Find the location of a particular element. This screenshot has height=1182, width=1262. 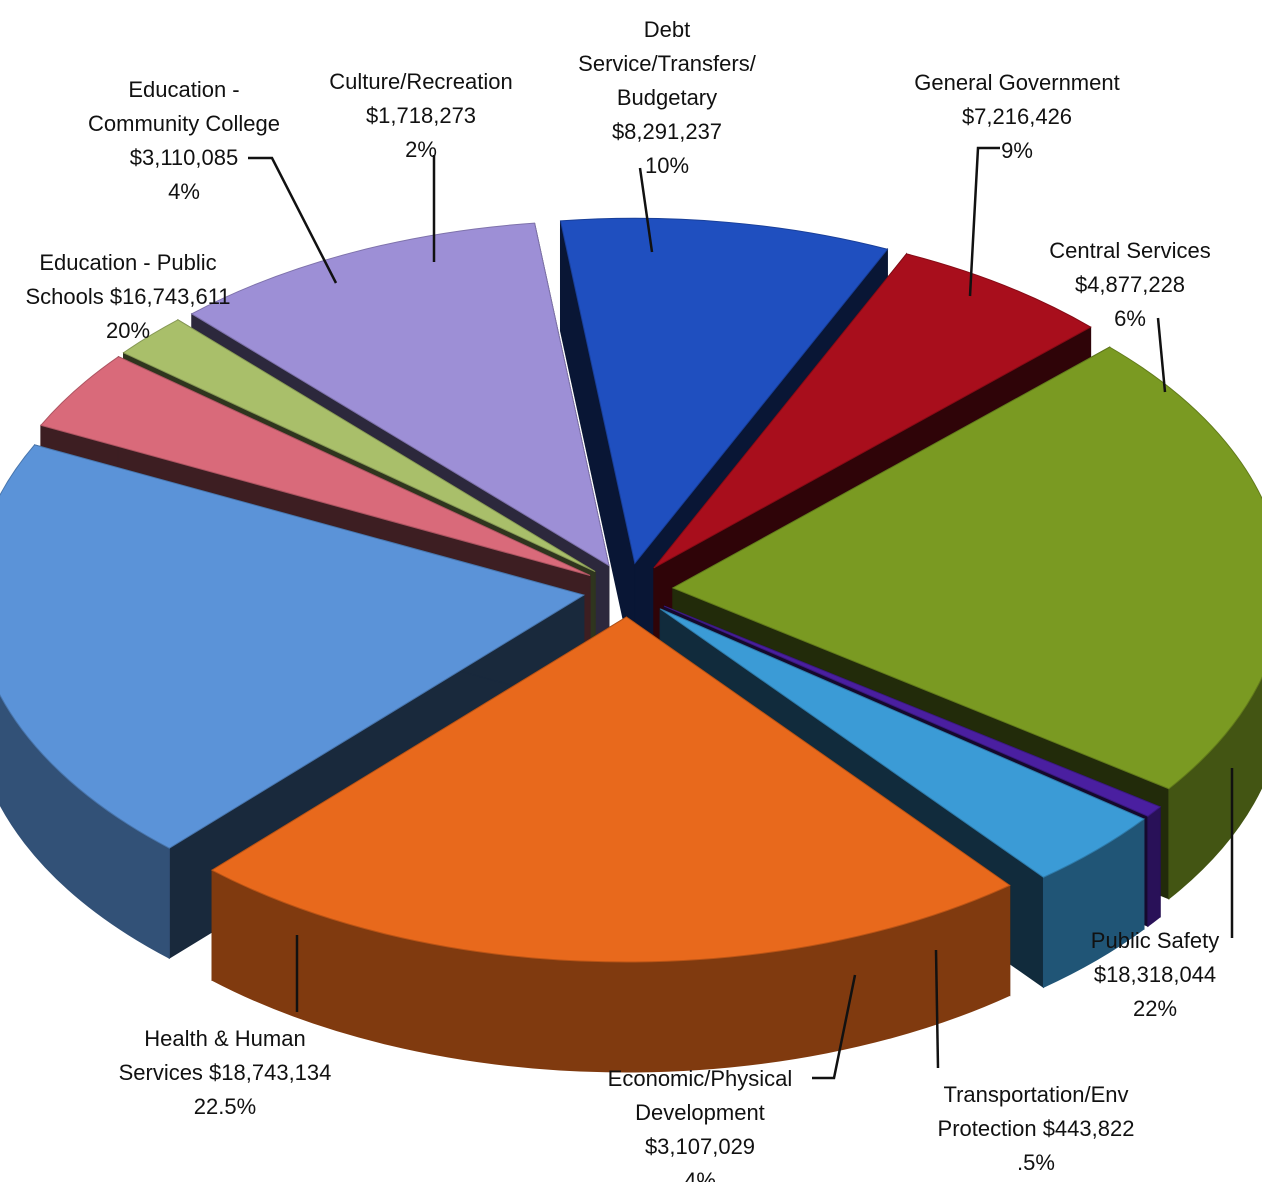

slice-central-services is located at coordinates (872, 411).